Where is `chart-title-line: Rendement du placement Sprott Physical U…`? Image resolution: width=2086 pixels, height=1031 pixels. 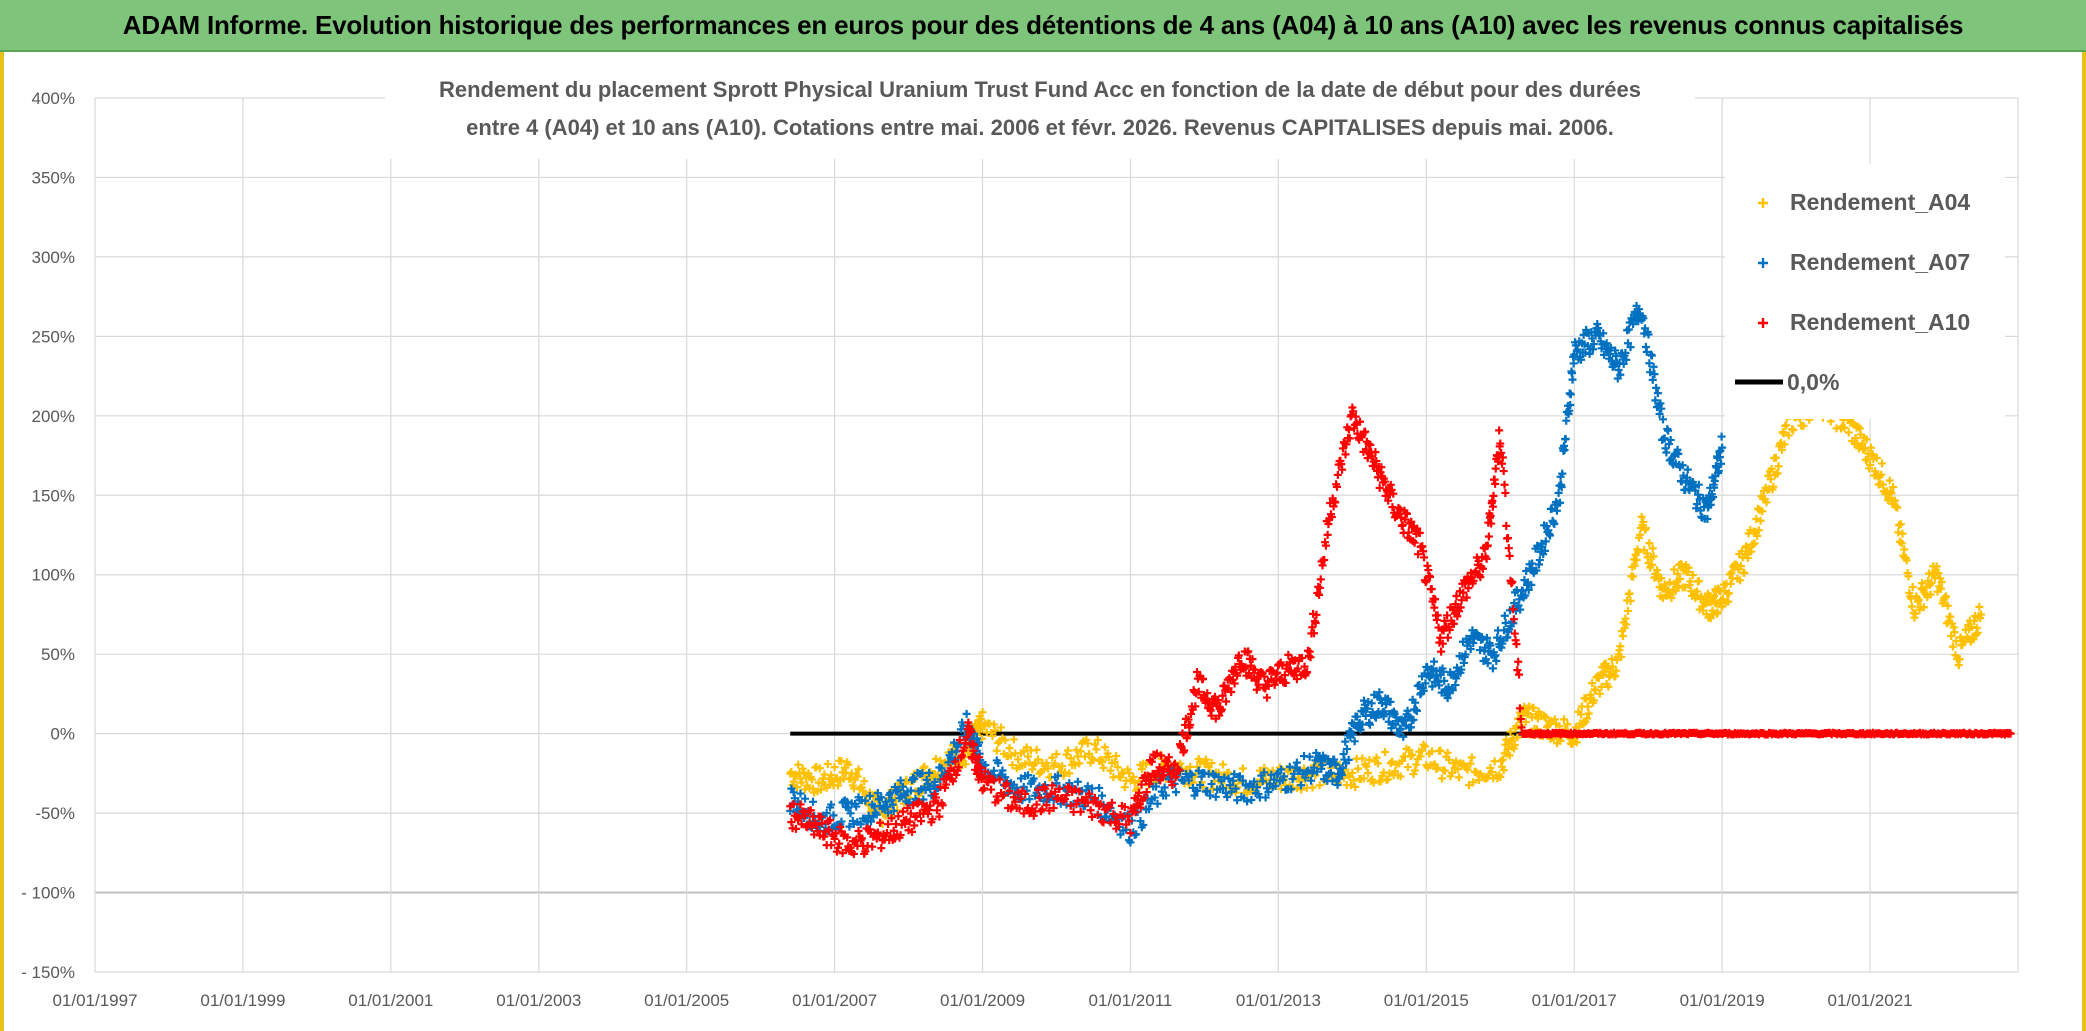 chart-title-line: Rendement du placement Sprott Physical U… is located at coordinates (1040, 89).